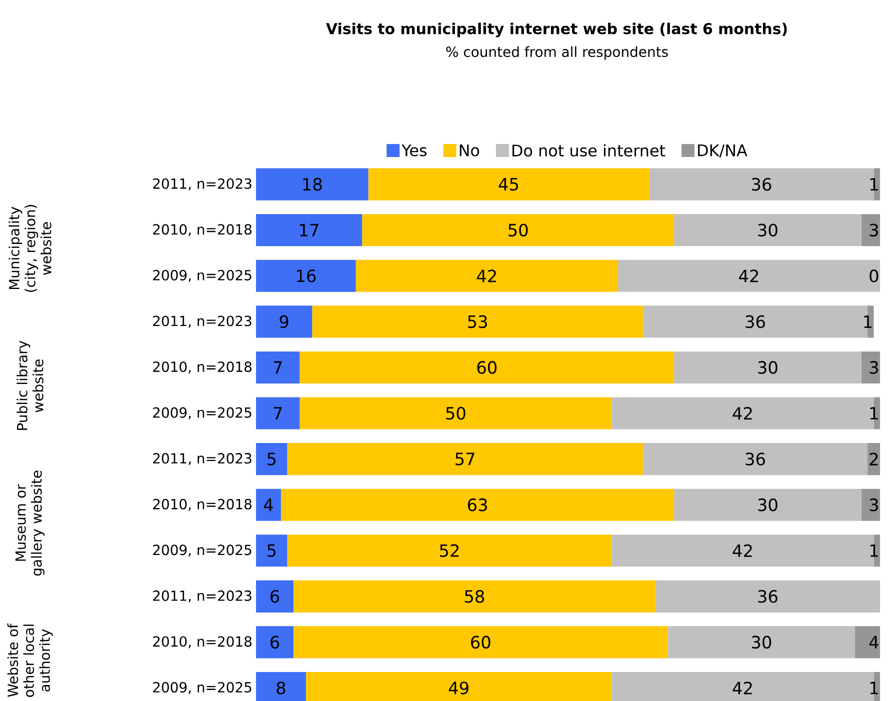 This screenshot has height=701, width=889. Describe the element at coordinates (30, 523) in the screenshot. I see `text: Museum or gallery website` at that location.